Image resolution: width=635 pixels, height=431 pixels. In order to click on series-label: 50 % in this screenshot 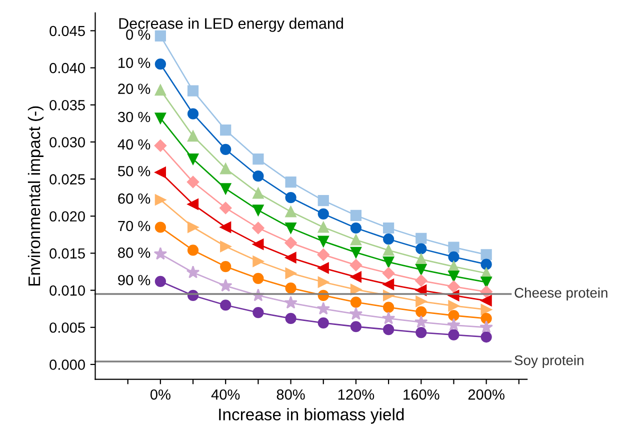, I will do `click(134, 171)`.